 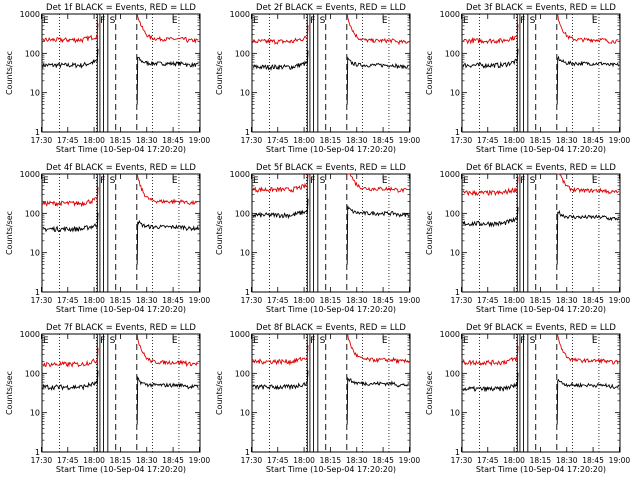 What do you see at coordinates (541, 168) in the screenshot?
I see `panel-title: Det 6f BLACK = Events, RED = LLD` at bounding box center [541, 168].